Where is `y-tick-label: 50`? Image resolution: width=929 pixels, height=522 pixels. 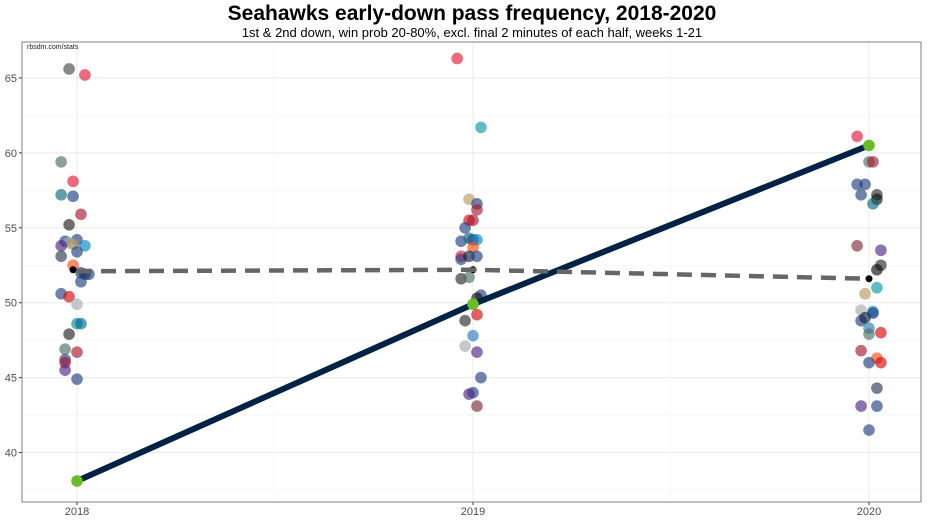
y-tick-label: 50 is located at coordinates (11, 304).